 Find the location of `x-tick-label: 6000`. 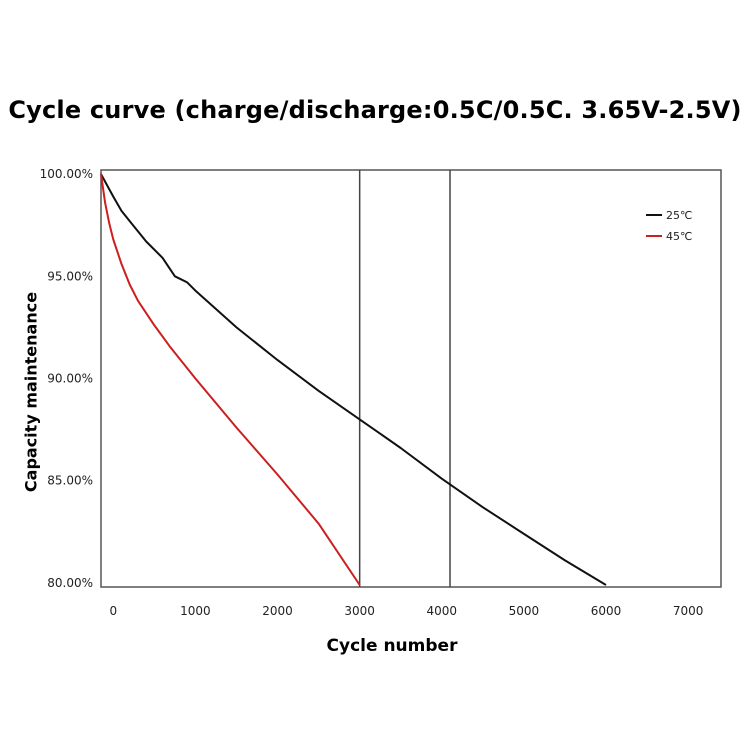

x-tick-label: 6000 is located at coordinates (606, 611).